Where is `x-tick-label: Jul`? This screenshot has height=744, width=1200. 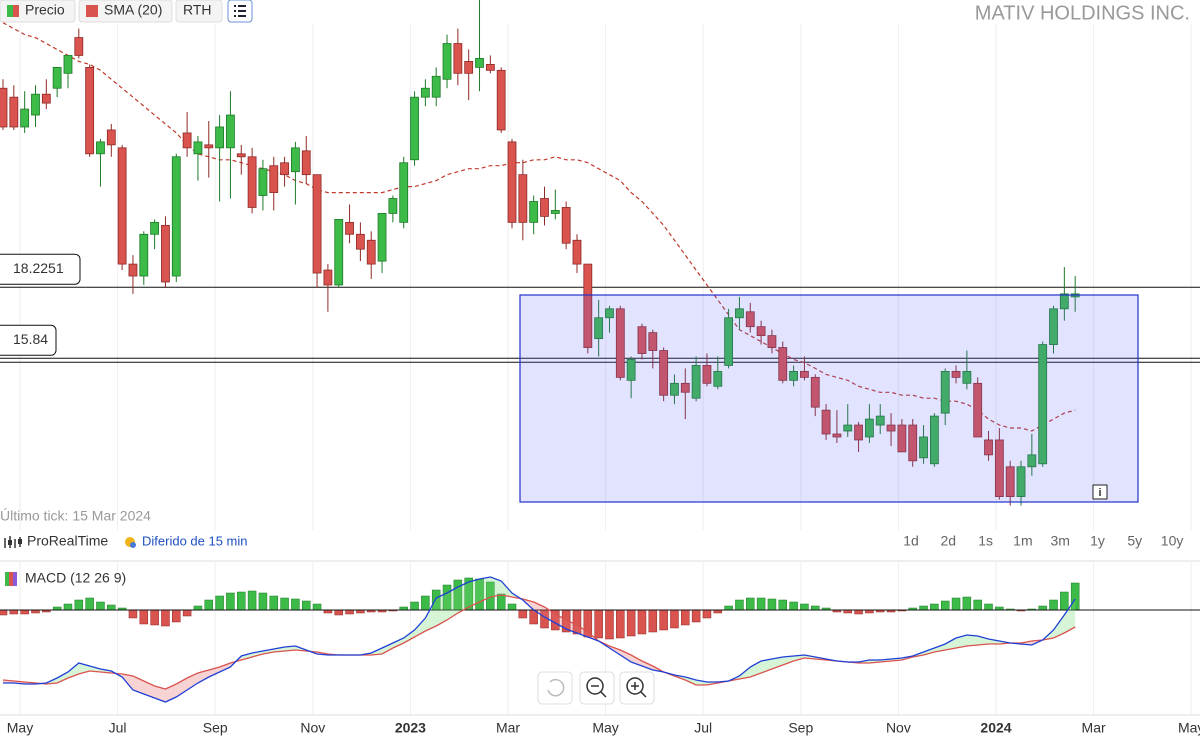 x-tick-label: Jul is located at coordinates (703, 728).